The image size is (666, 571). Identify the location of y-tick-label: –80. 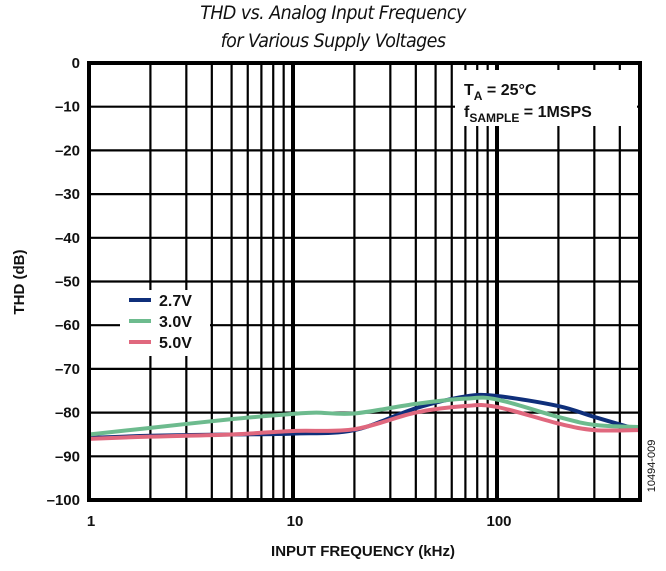
(67, 413).